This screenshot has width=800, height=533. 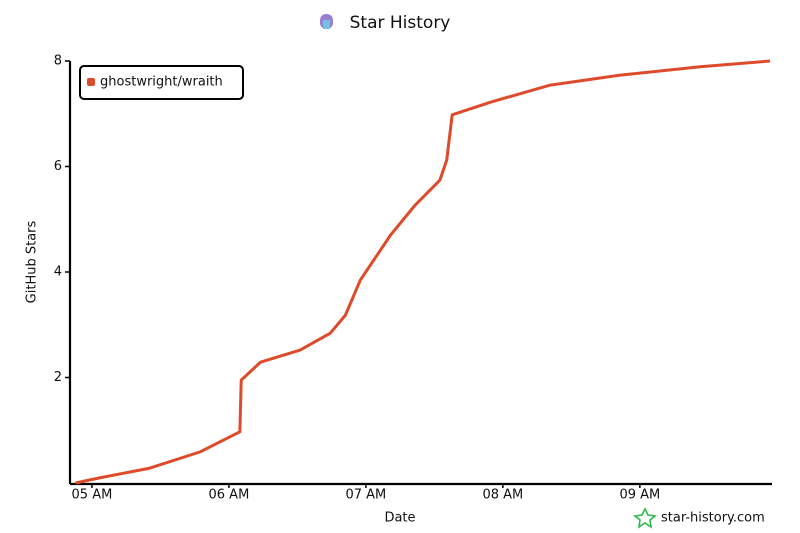 What do you see at coordinates (32, 261) in the screenshot?
I see `y-axis-label: GitHub Stars` at bounding box center [32, 261].